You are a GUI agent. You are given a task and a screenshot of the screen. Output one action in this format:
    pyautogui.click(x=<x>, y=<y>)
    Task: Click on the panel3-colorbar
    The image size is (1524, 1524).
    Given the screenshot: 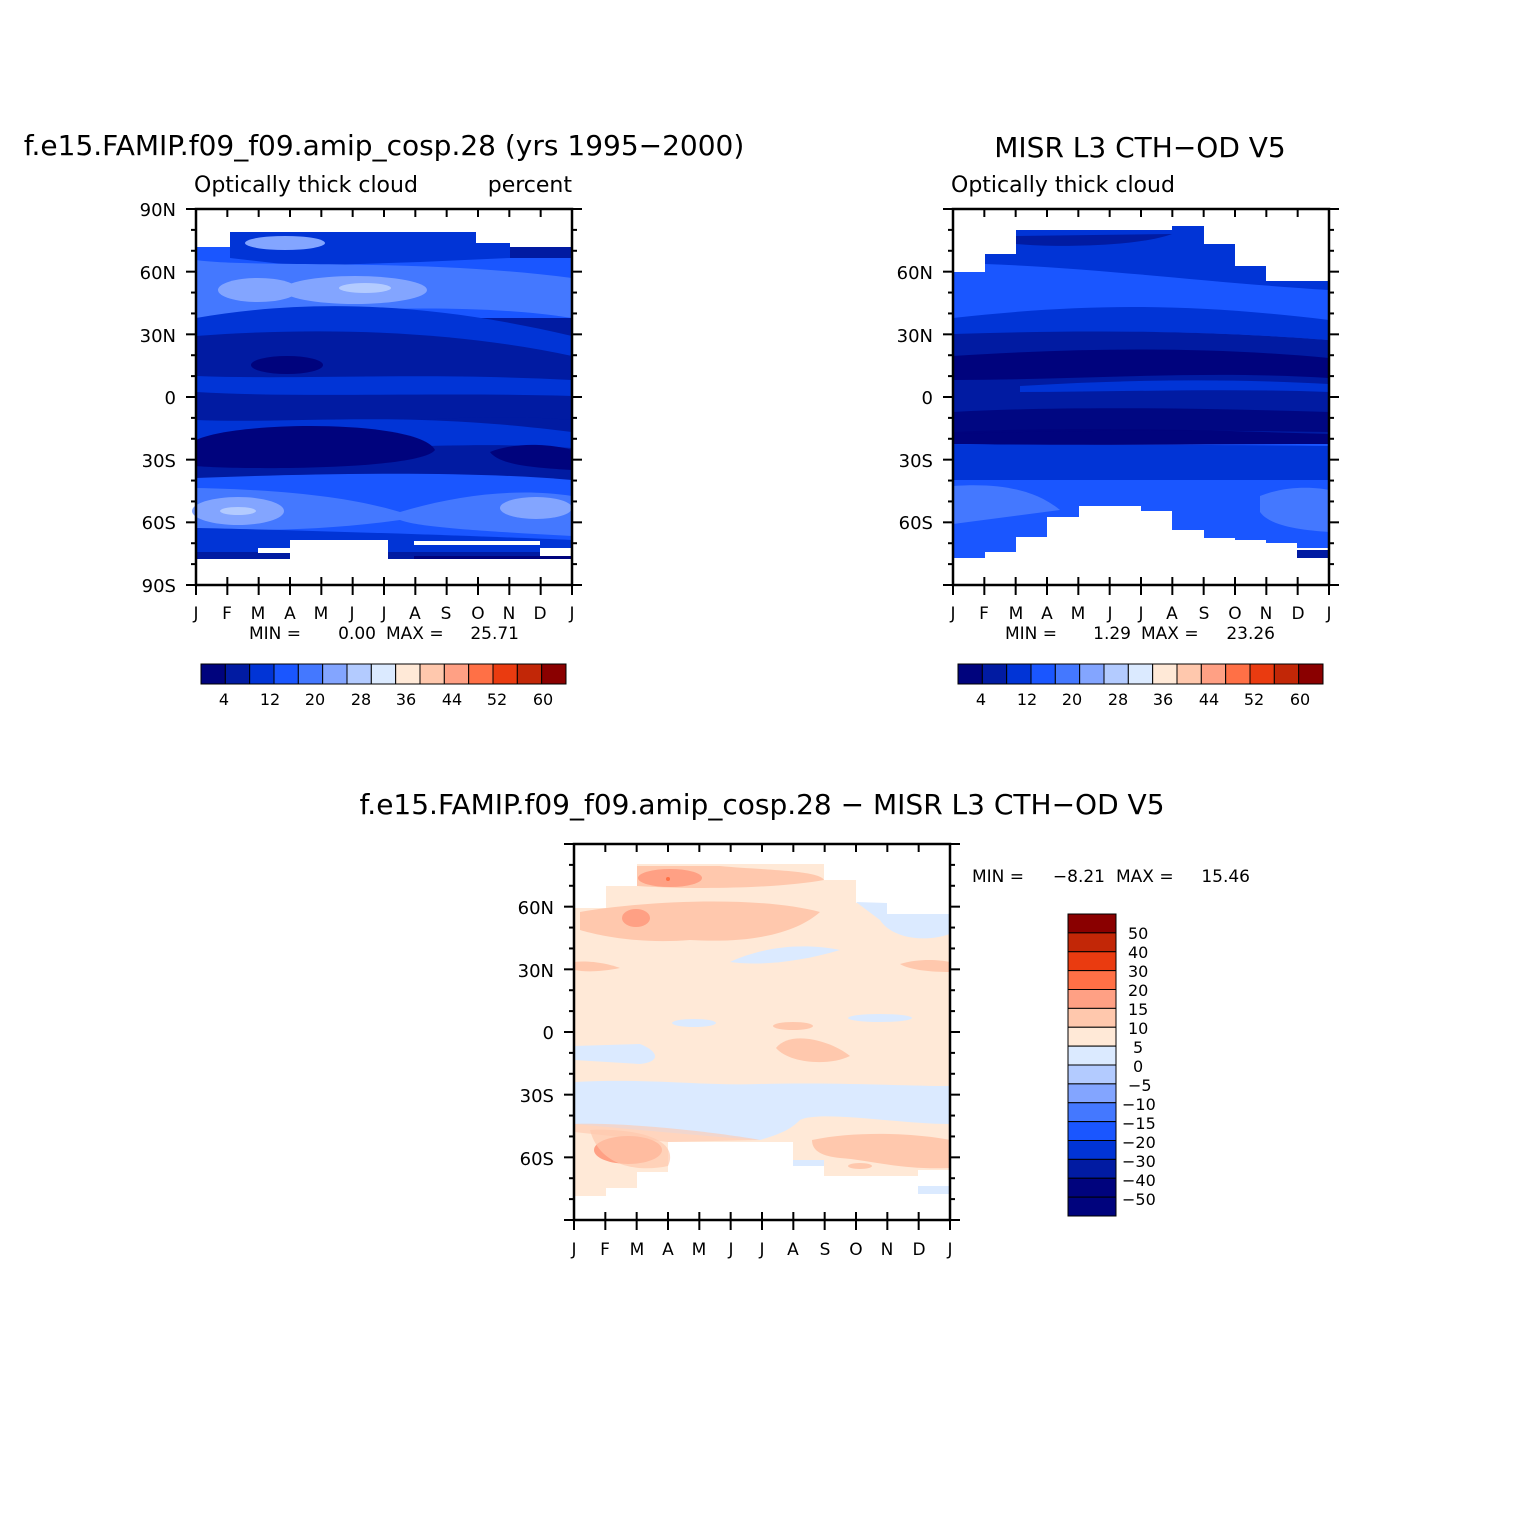 What is the action you would take?
    pyautogui.click(x=1092, y=1065)
    